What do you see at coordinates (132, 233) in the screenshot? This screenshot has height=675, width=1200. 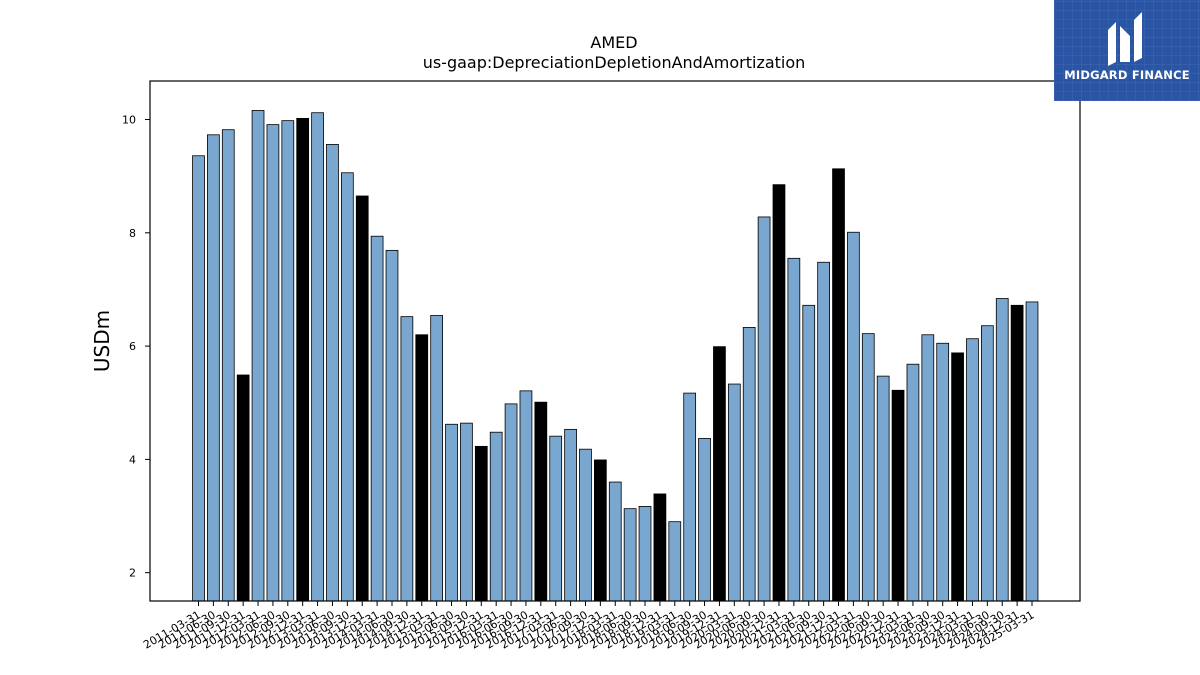 I see `y-tick-label: 8` at bounding box center [132, 233].